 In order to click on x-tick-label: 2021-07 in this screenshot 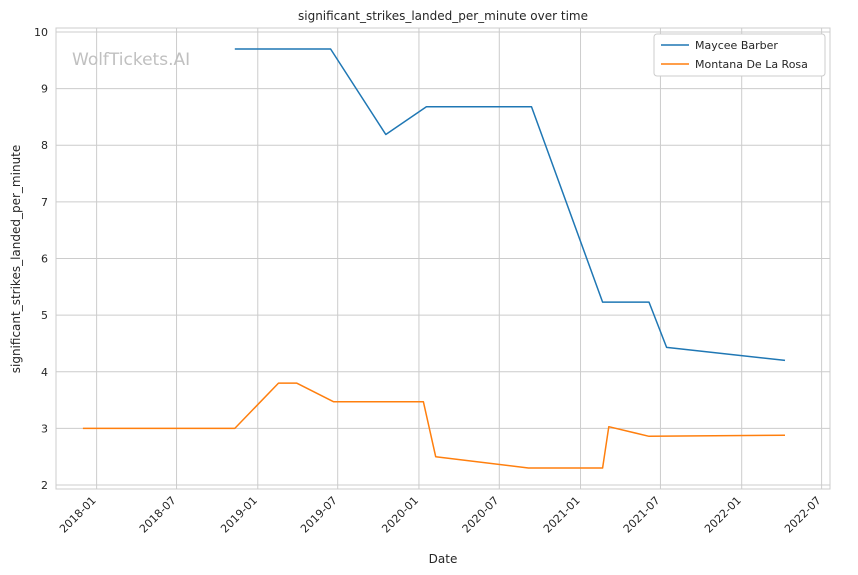, I will do `click(642, 515)`.